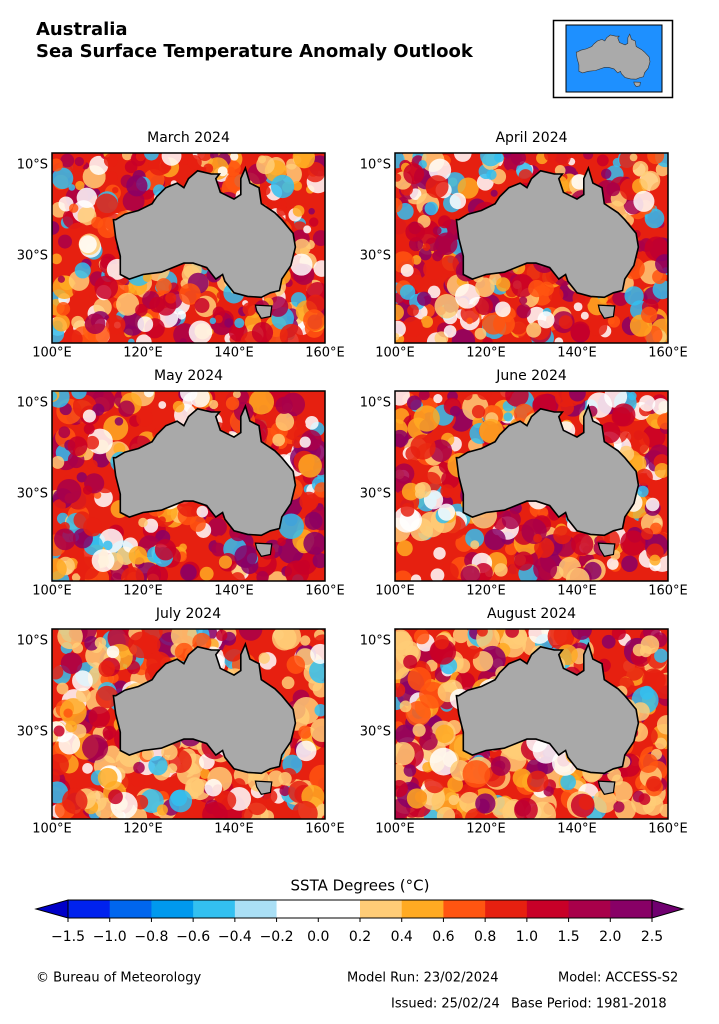 Image resolution: width=719 pixels, height=1024 pixels. Describe the element at coordinates (668, 591) in the screenshot. I see `x-tick-label: 160°E` at that location.